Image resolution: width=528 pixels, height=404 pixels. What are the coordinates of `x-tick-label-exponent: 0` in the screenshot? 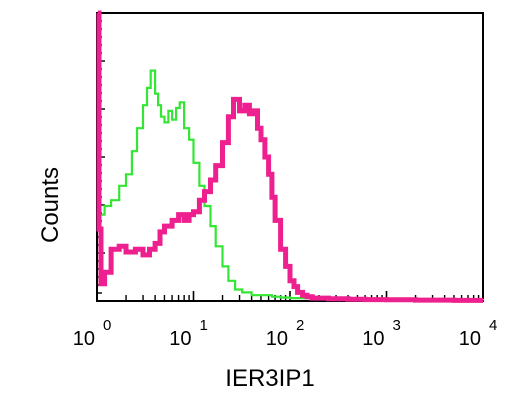 It's located at (107, 325).